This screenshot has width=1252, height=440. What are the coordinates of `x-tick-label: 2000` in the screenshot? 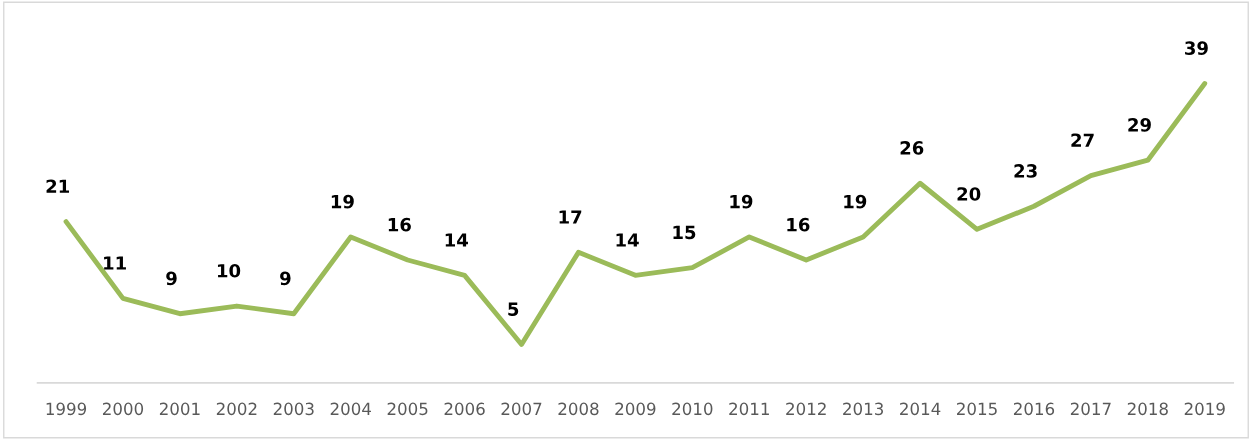 It's located at (123, 409).